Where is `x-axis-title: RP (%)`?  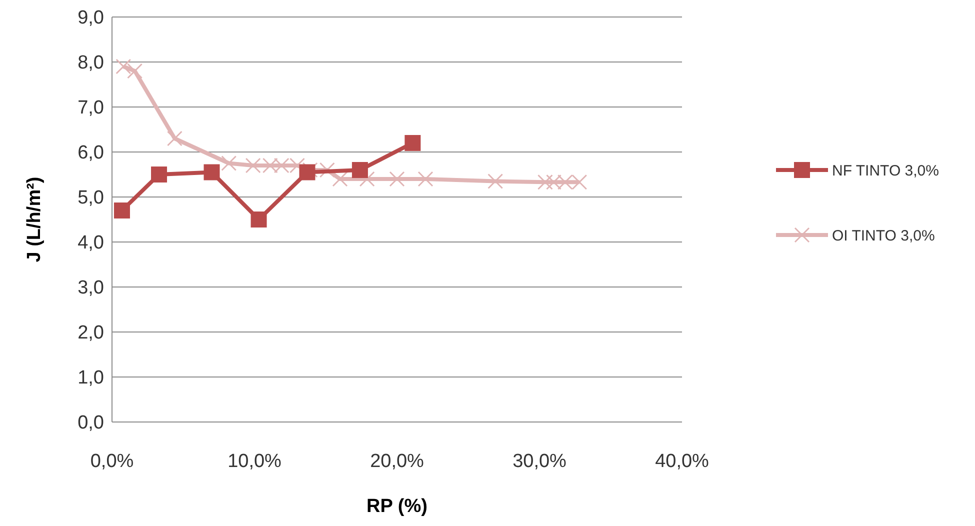
x-axis-title: RP (%) is located at coordinates (397, 506).